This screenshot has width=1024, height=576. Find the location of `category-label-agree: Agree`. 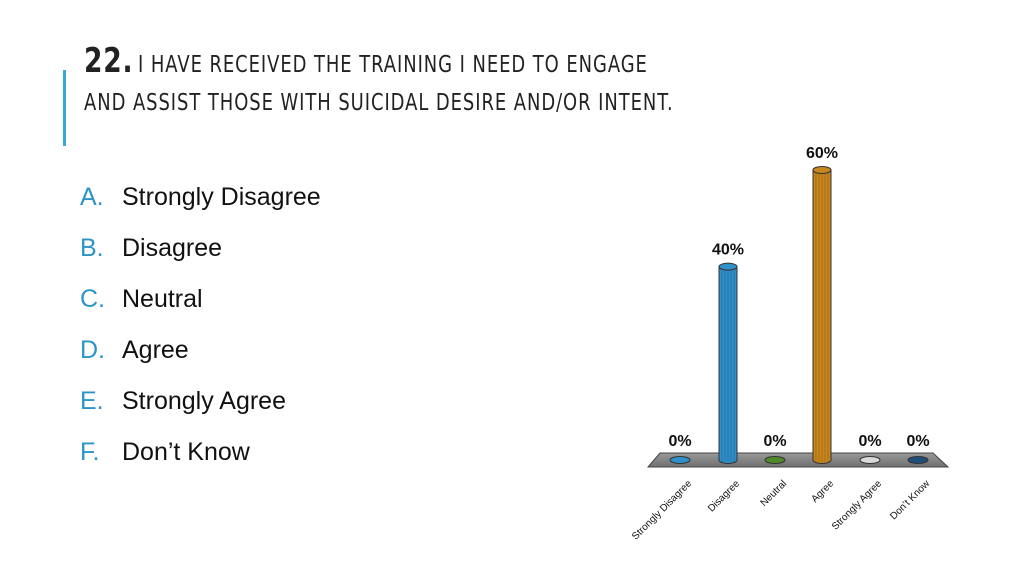

category-label-agree: Agree is located at coordinates (822, 491).